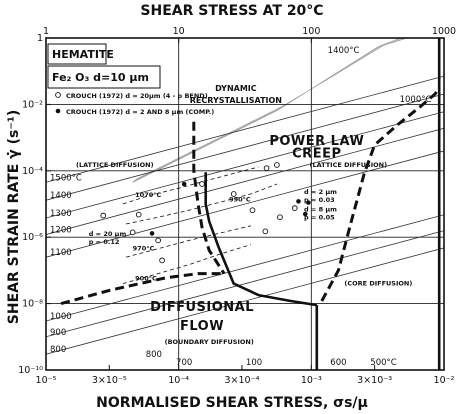  What do you see at coordinates (137, 96) in the screenshot?
I see `legend-text: CROUCH (1972) d = 20μm (4 - p BEND)` at bounding box center [137, 96].